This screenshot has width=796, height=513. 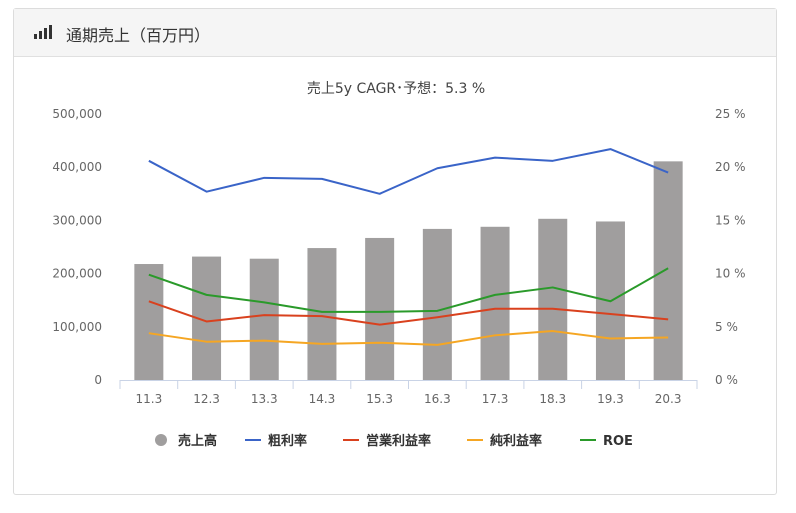 I want to click on x-axis-tick-label: 16.3, so click(x=437, y=399).